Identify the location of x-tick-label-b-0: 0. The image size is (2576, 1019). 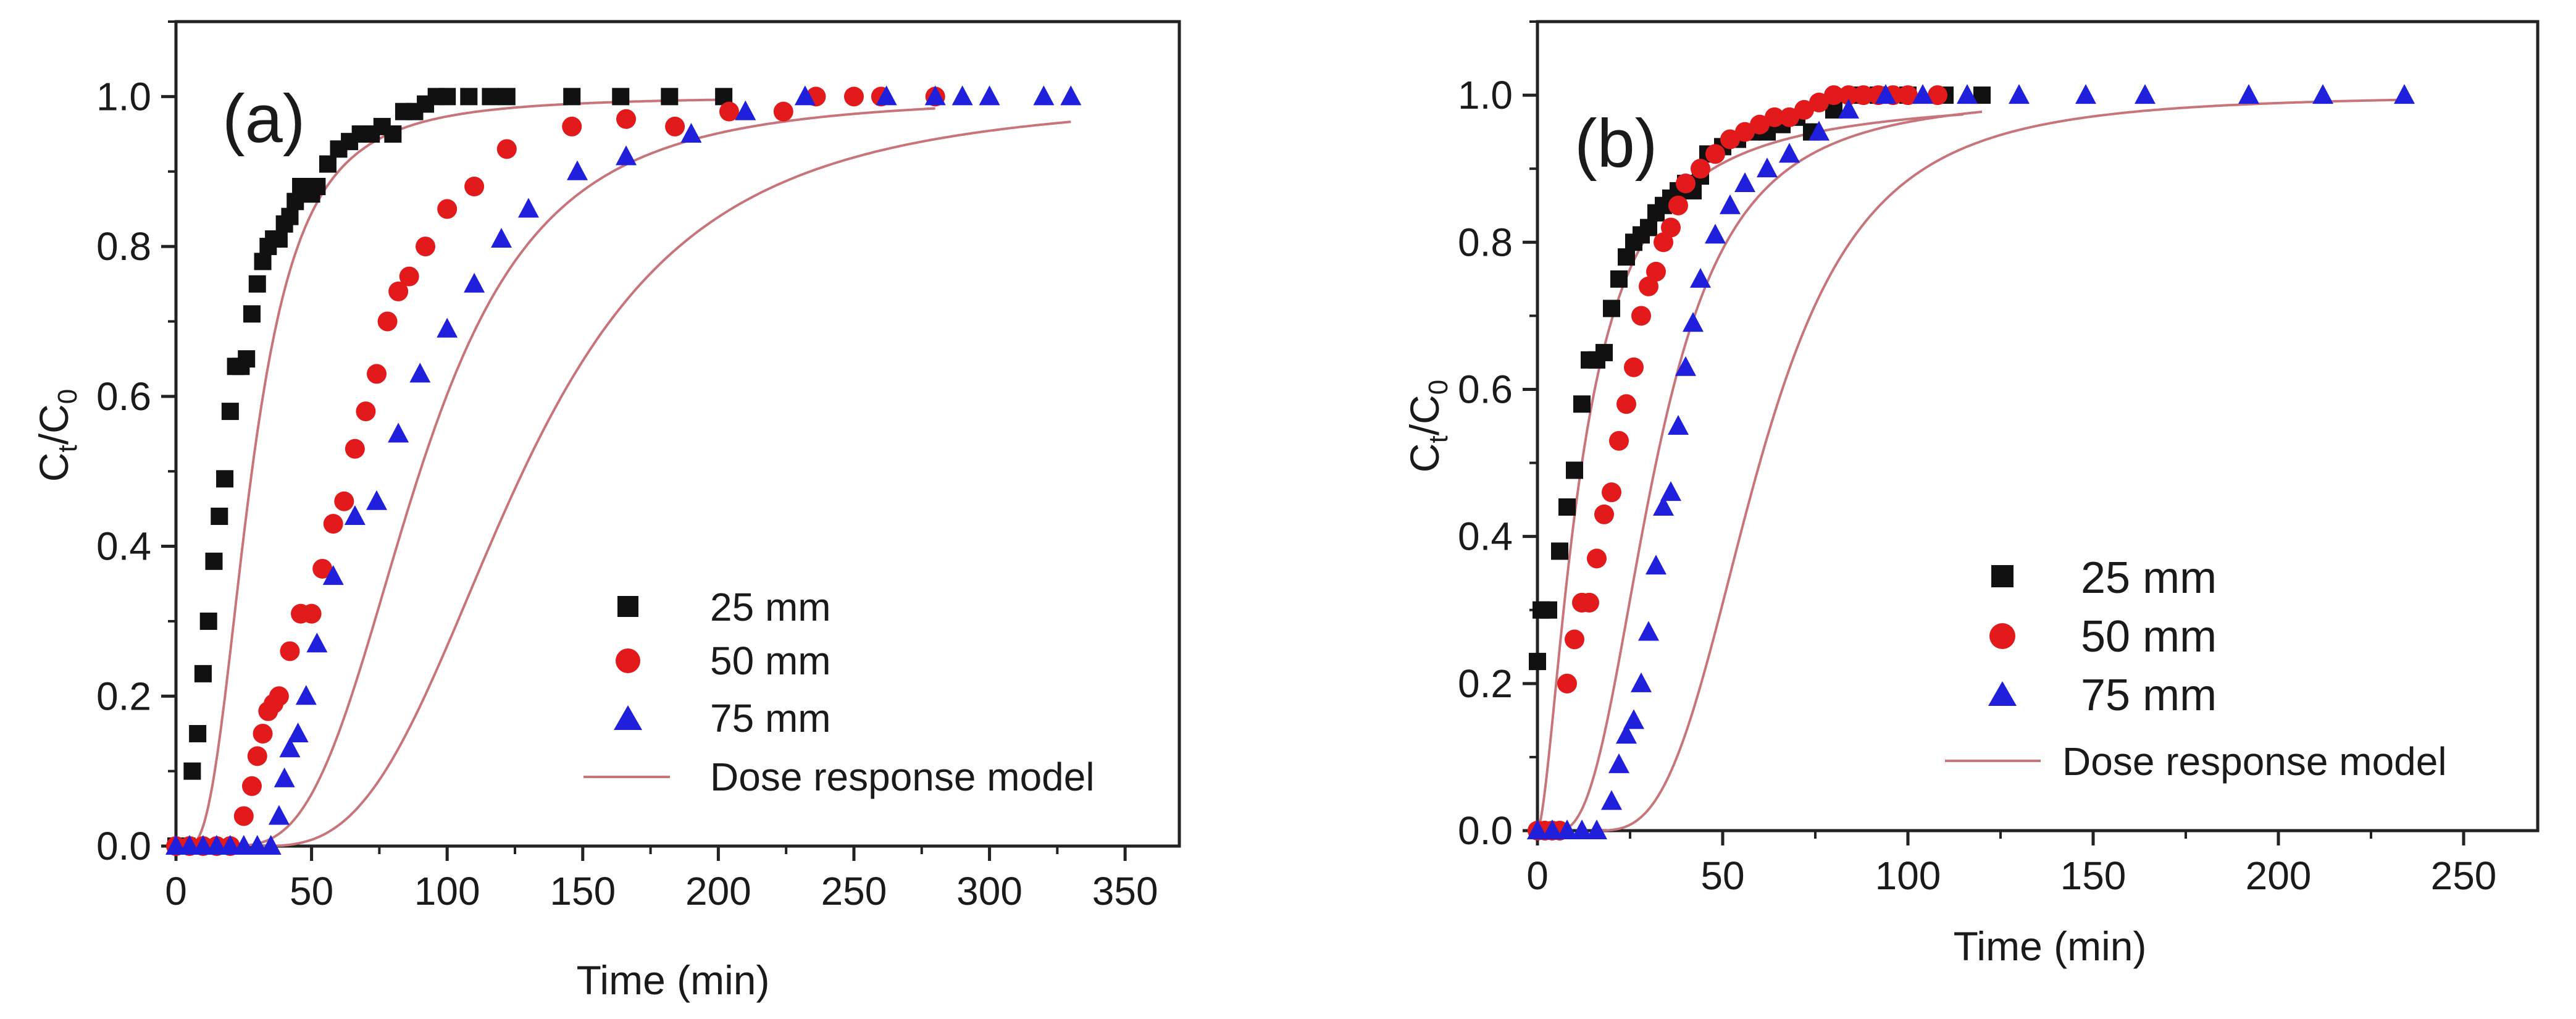
(1537, 875).